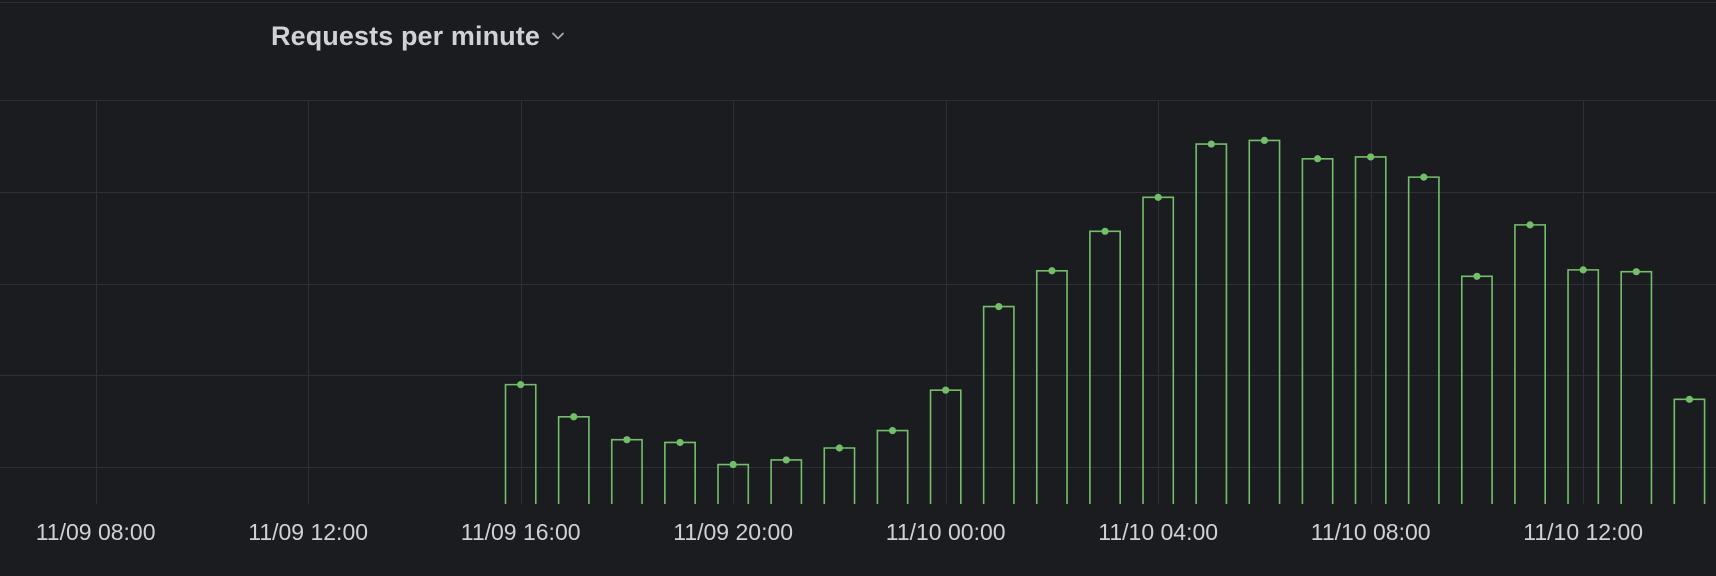 This screenshot has height=576, width=1716. What do you see at coordinates (1583, 532) in the screenshot?
I see `x-tick-label: 11/10 12:00` at bounding box center [1583, 532].